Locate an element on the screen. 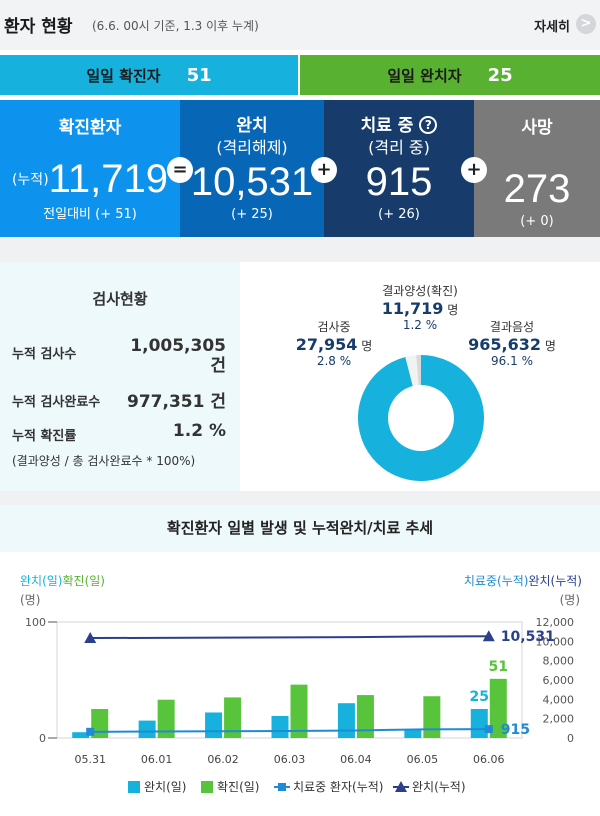  positive-pct: 1.2 % is located at coordinates (420, 325).